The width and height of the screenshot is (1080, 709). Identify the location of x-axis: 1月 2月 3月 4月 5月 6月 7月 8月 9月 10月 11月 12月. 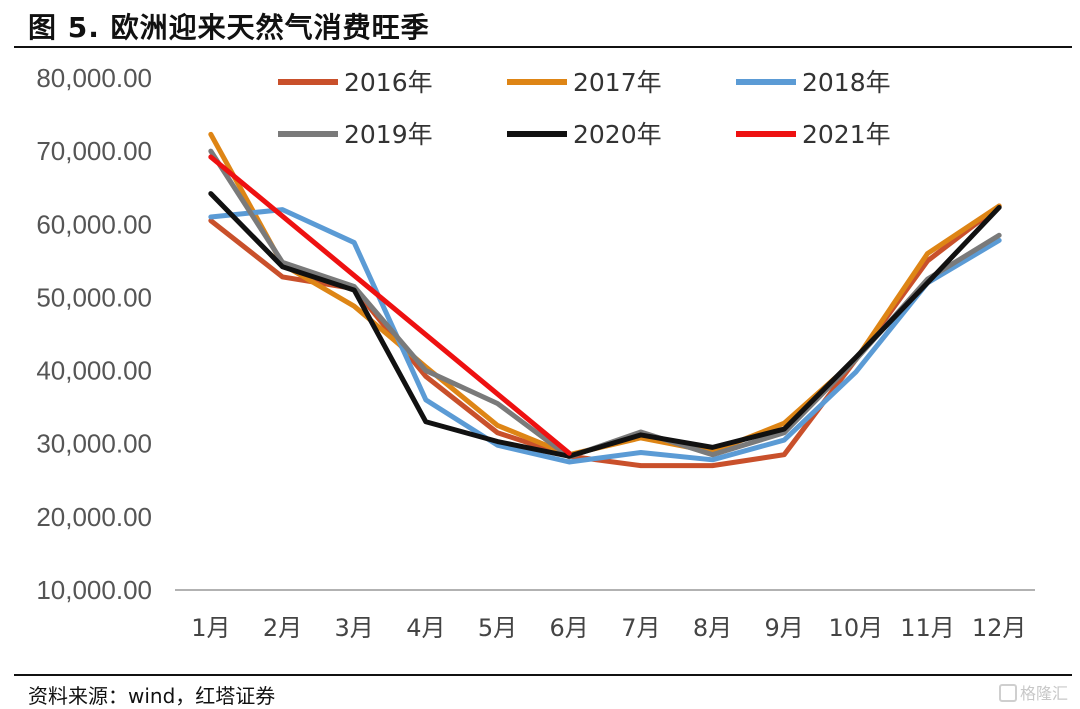
(605, 615).